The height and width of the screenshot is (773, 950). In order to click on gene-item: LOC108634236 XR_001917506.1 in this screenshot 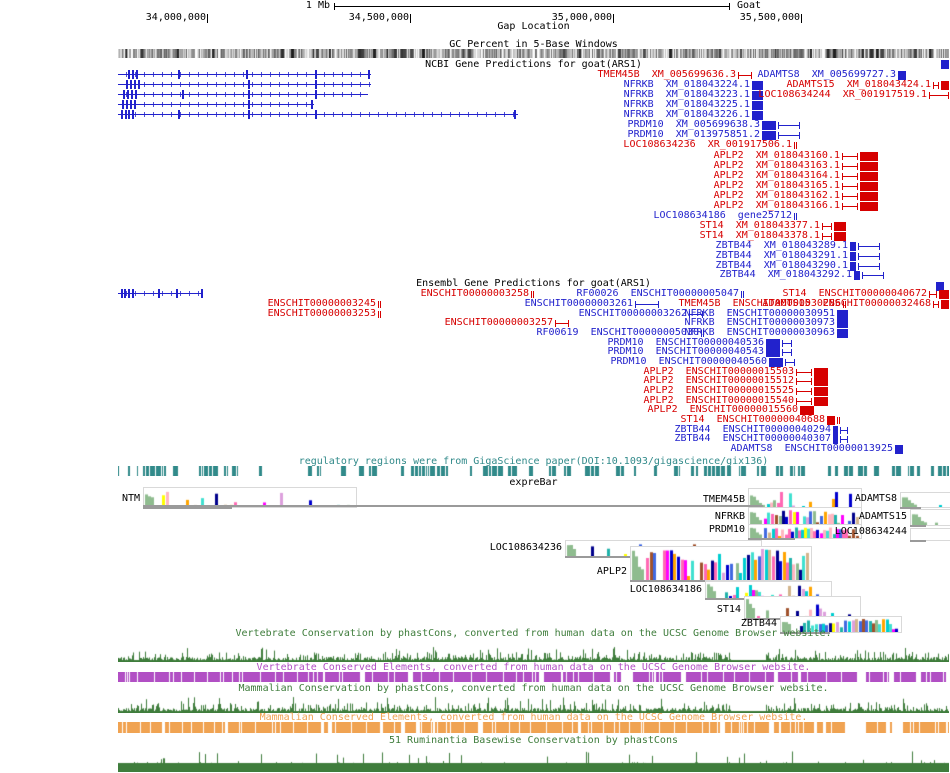, I will do `click(710, 145)`.